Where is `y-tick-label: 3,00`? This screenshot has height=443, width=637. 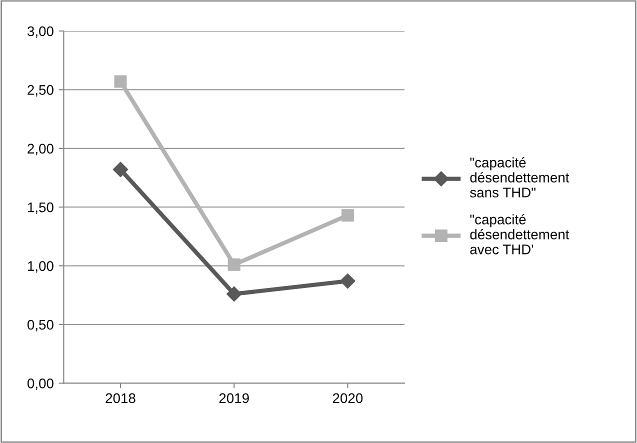 y-tick-label: 3,00 is located at coordinates (40, 32).